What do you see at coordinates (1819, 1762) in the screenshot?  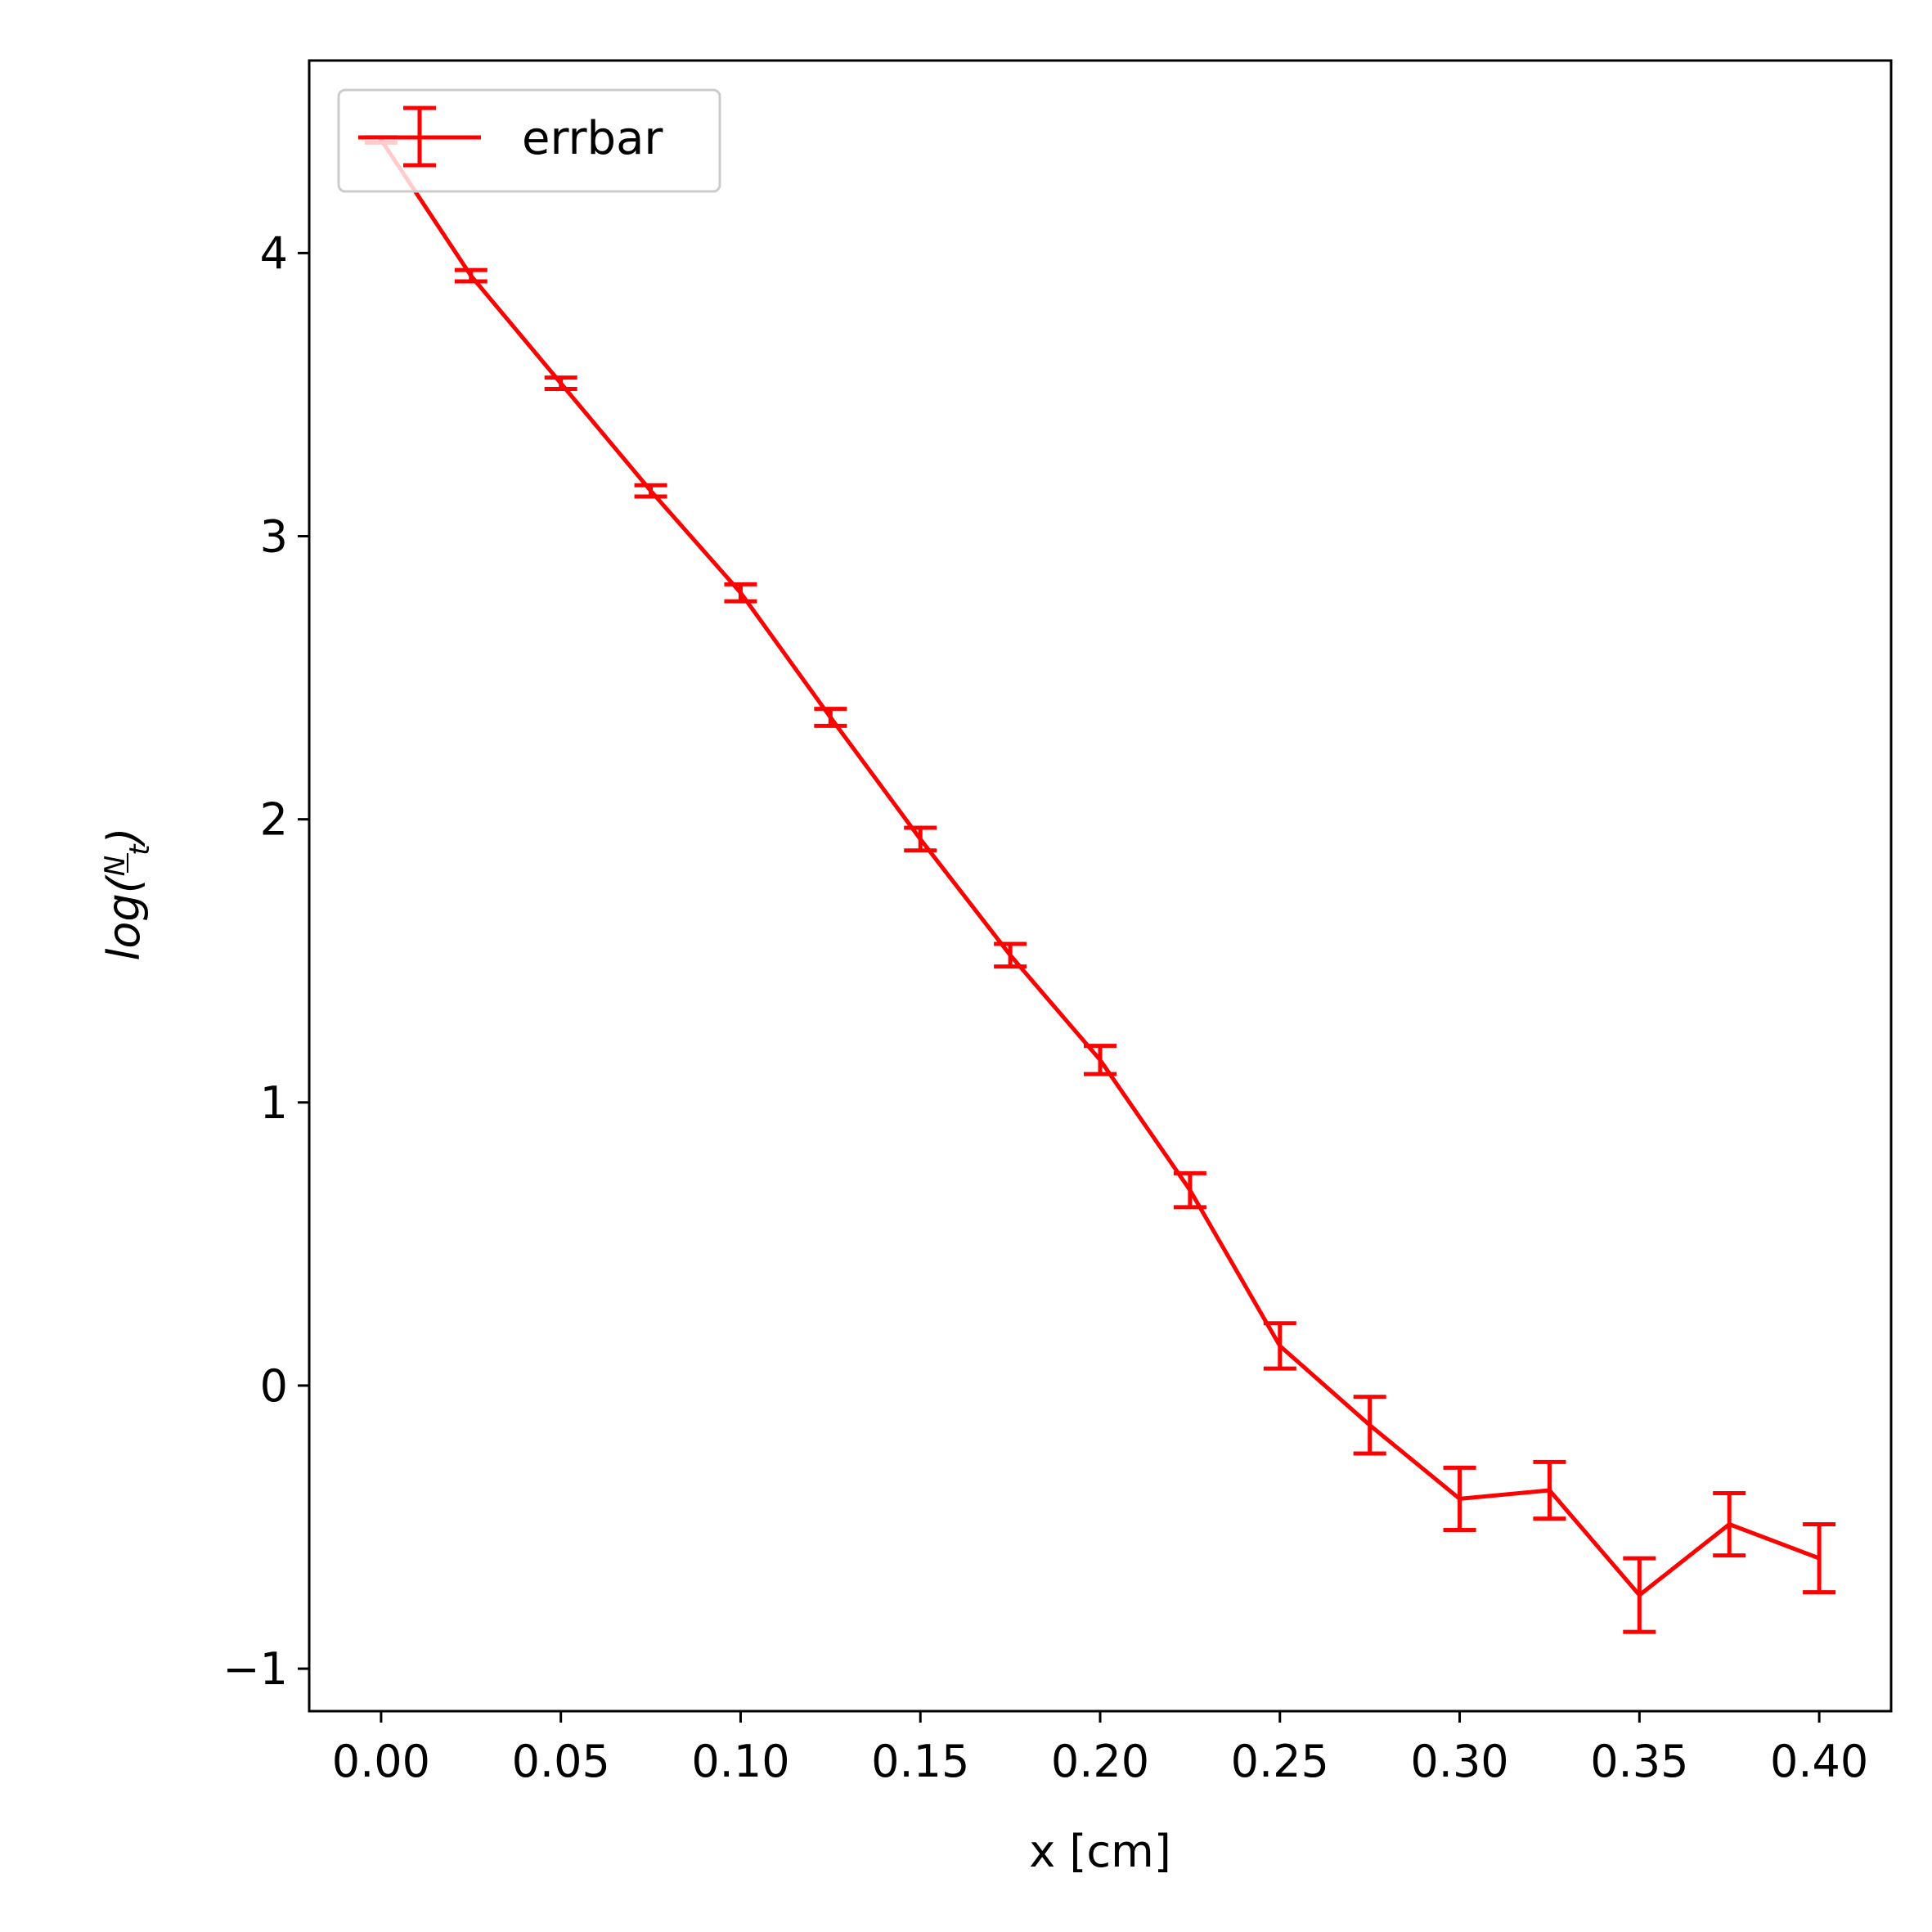 I see `x-tick-label: 0.40` at bounding box center [1819, 1762].